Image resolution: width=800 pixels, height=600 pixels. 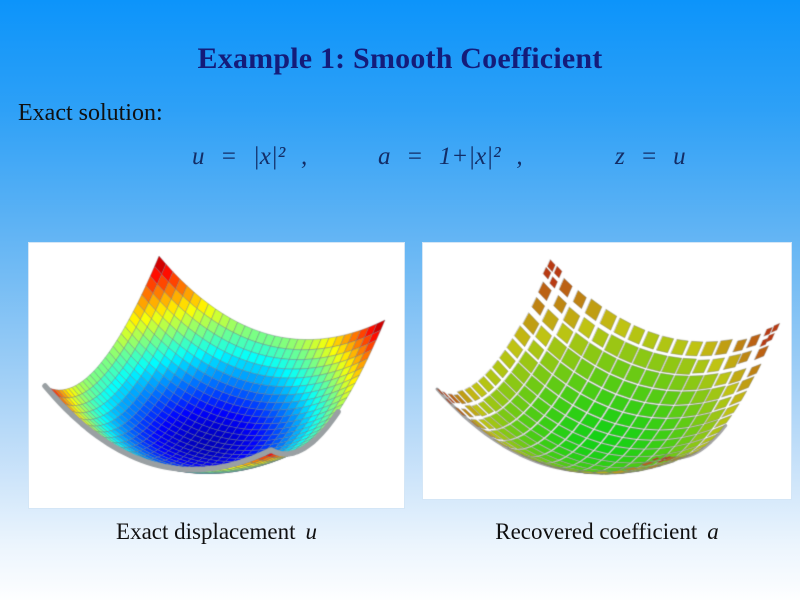 I want to click on equation-z: z = u, so click(x=650, y=156).